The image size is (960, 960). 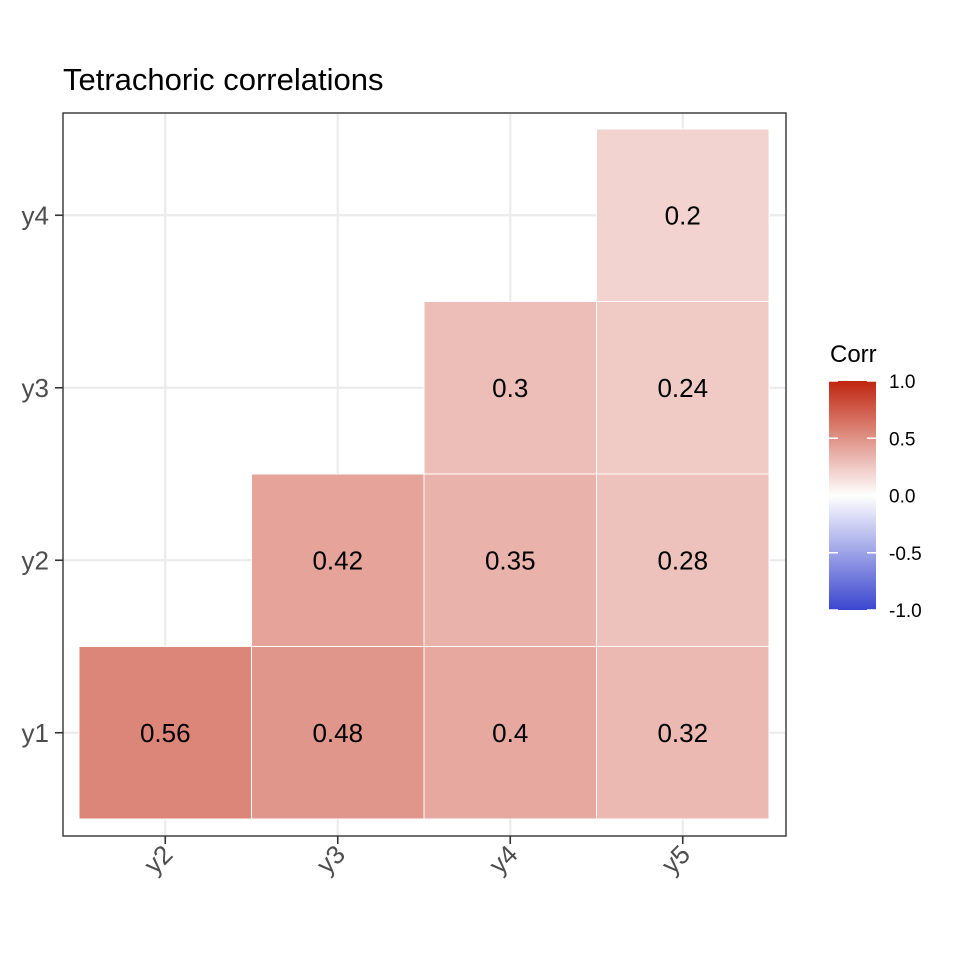 I want to click on cell-label-y1-y2: 0.56, so click(x=165, y=733).